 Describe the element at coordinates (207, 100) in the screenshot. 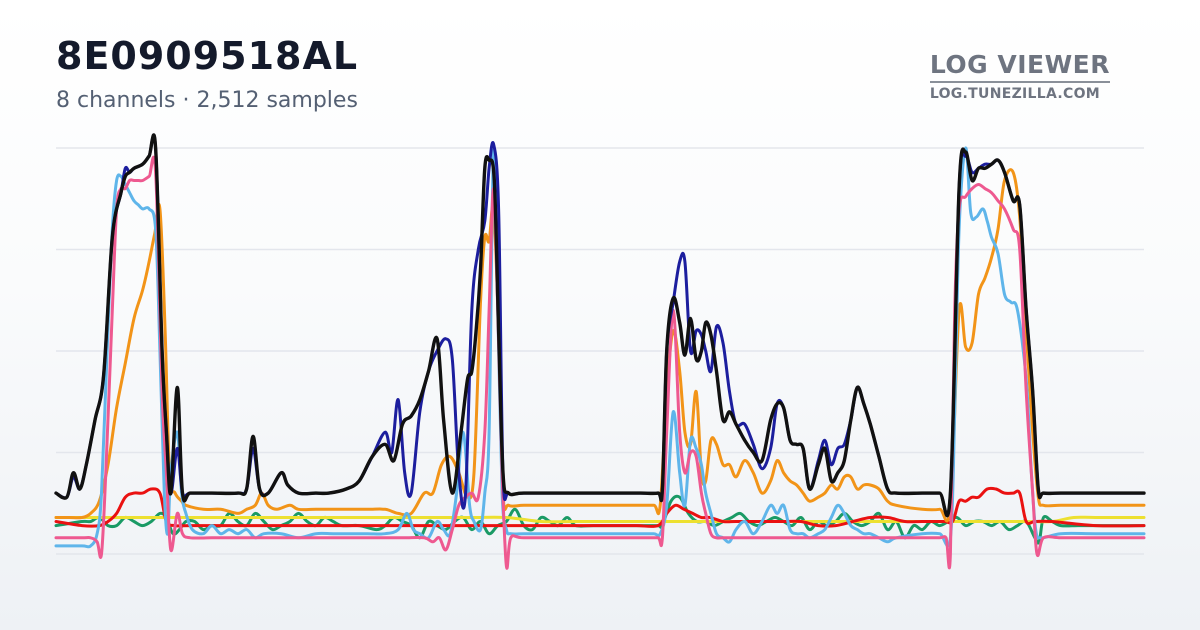

I see `page-subtitle: 8 channels · 2,512 samples` at that location.